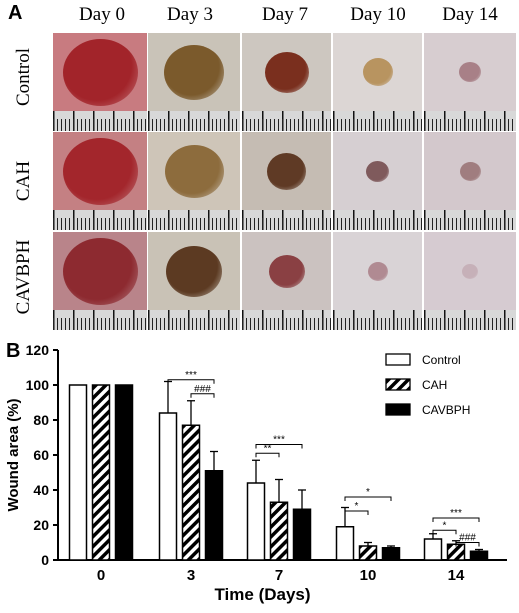 The width and height of the screenshot is (519, 613). What do you see at coordinates (13, 454) in the screenshot?
I see `y-axis-label: Wound area (%)` at bounding box center [13, 454].